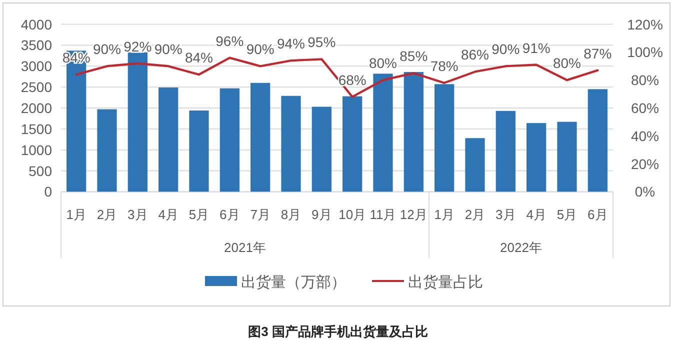 The width and height of the screenshot is (677, 347). What do you see at coordinates (36, 128) in the screenshot?
I see `y-tick-label: 1500` at bounding box center [36, 128].